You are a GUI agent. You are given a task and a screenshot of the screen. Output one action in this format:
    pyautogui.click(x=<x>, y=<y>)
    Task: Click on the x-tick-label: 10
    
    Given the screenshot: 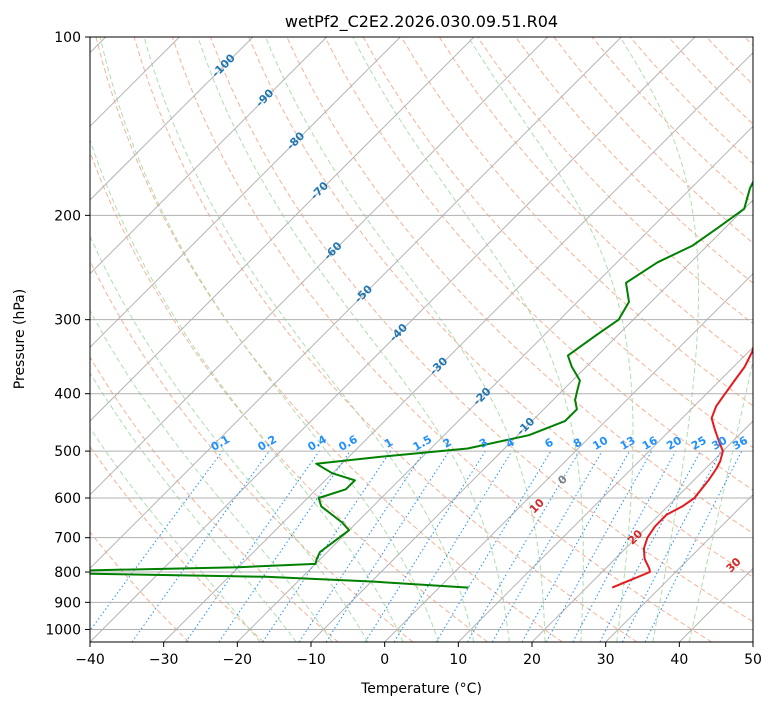 What is the action you would take?
    pyautogui.click(x=458, y=660)
    